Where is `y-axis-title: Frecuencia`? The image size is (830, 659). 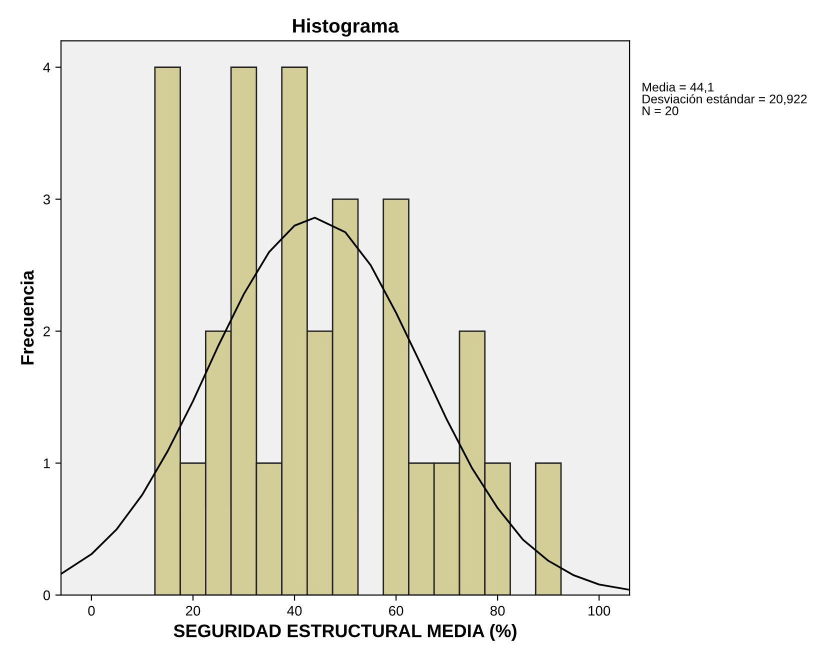 y-axis-title: Frecuencia is located at coordinates (27, 317).